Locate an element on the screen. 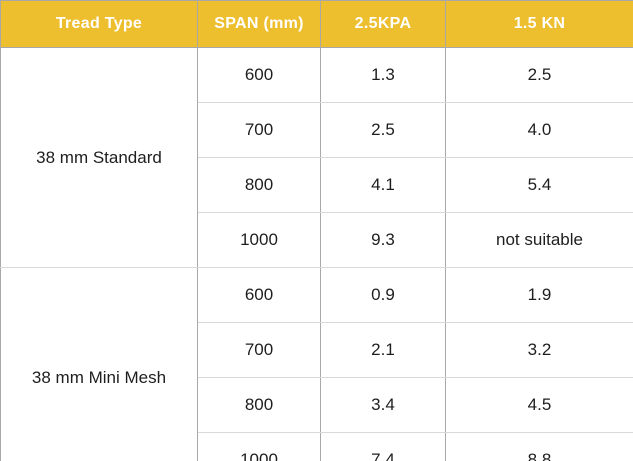  kpa-cell: 0.9 is located at coordinates (383, 295).